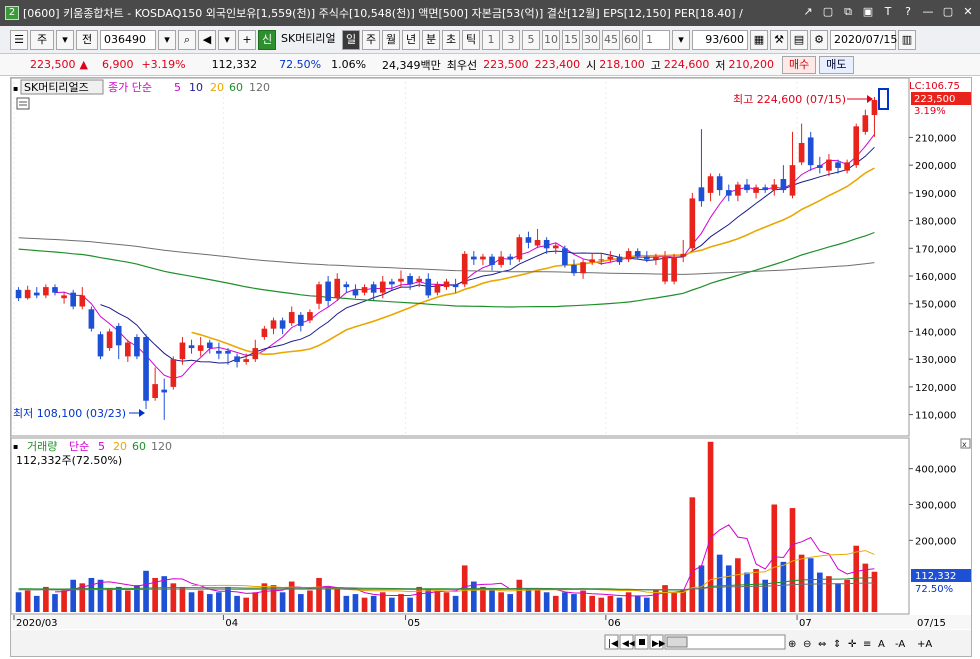 This screenshot has height=659, width=980. What do you see at coordinates (828, 11) in the screenshot?
I see `restore-icon: ▢` at bounding box center [828, 11].